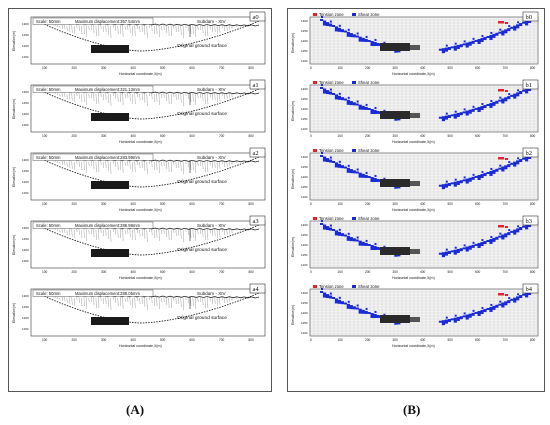 This screenshot has width=550, height=425. Describe the element at coordinates (423, 204) in the screenshot. I see `x-tick-label: 400` at that location.